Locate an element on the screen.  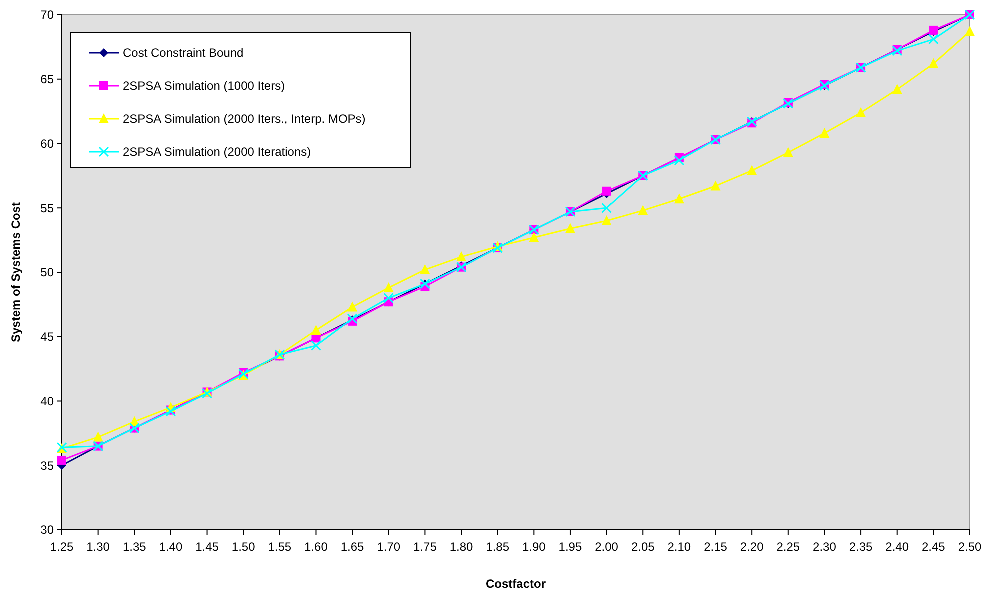
x-axis-title: Costfactor is located at coordinates (516, 584).